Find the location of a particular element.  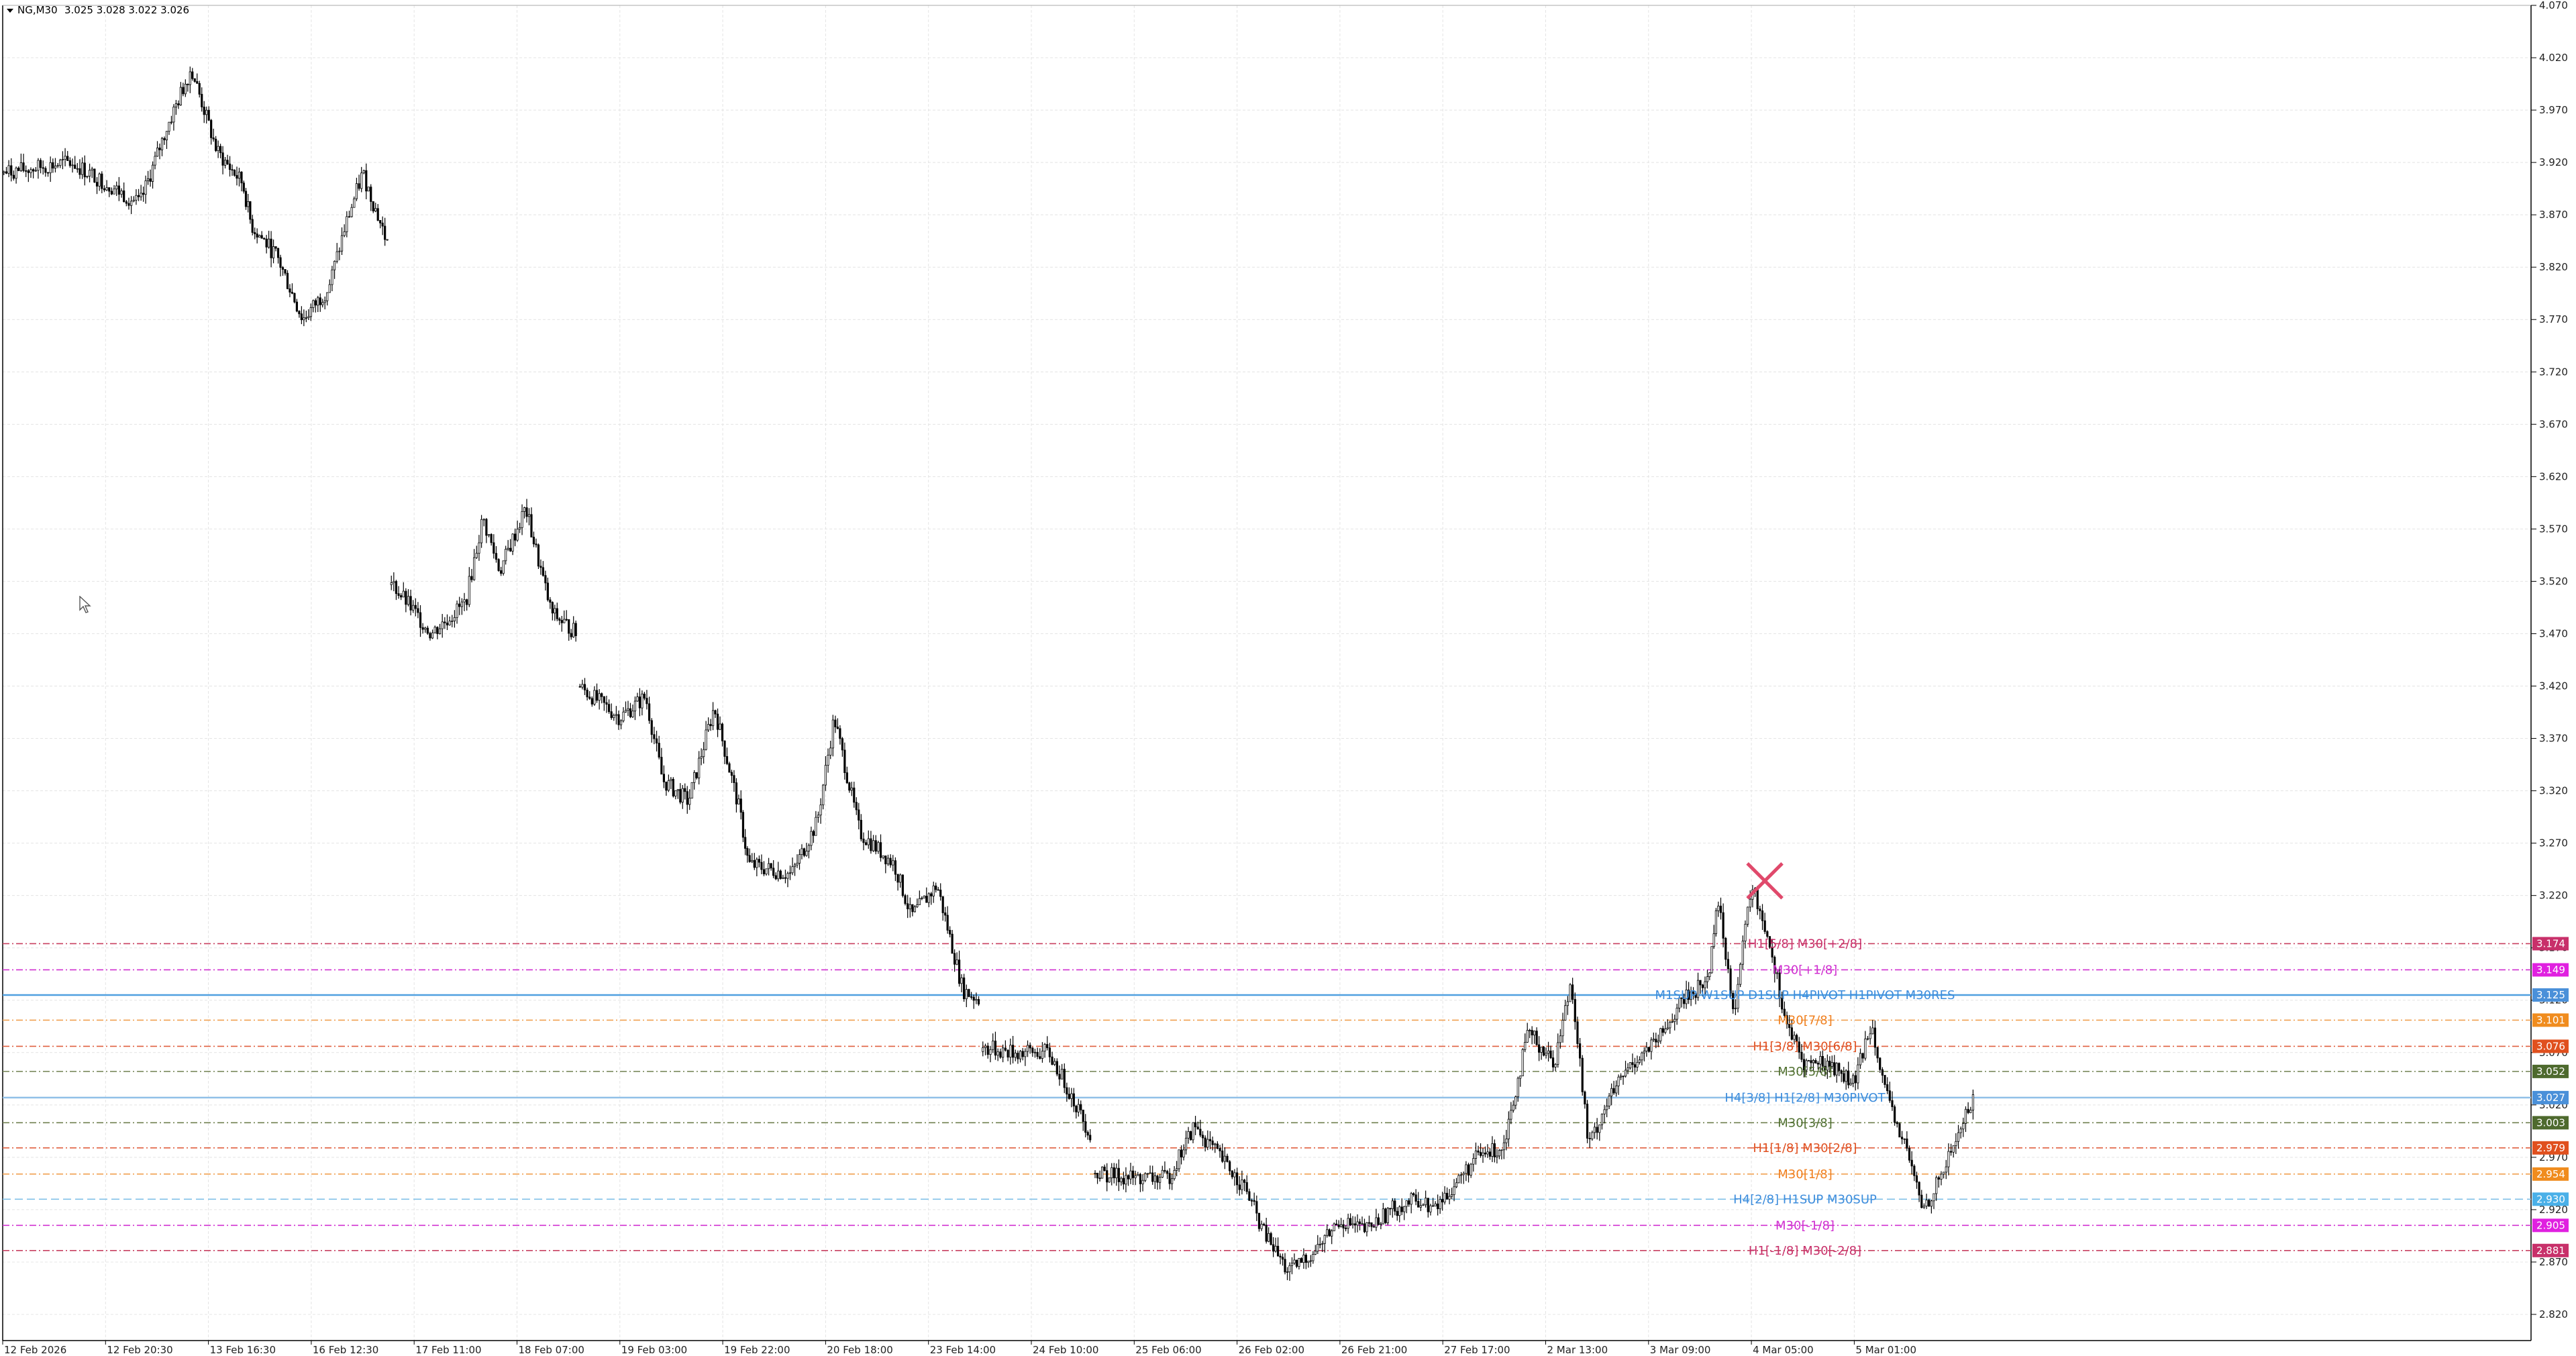

level-label: M30[+1/8] is located at coordinates (1805, 970).